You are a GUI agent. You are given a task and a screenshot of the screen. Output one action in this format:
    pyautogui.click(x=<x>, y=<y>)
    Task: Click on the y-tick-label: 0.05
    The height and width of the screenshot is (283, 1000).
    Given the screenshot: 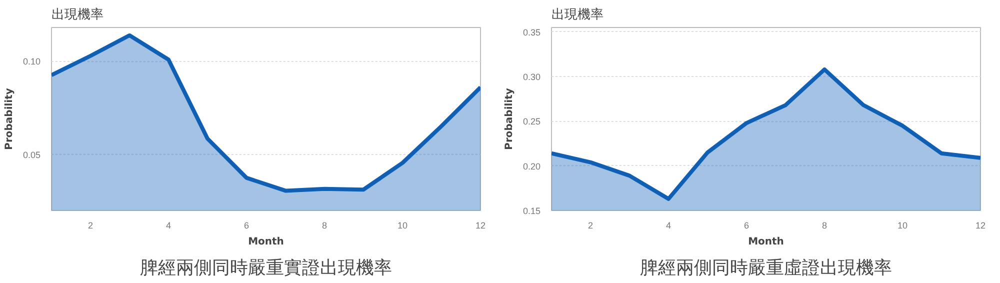 What is the action you would take?
    pyautogui.click(x=31, y=155)
    